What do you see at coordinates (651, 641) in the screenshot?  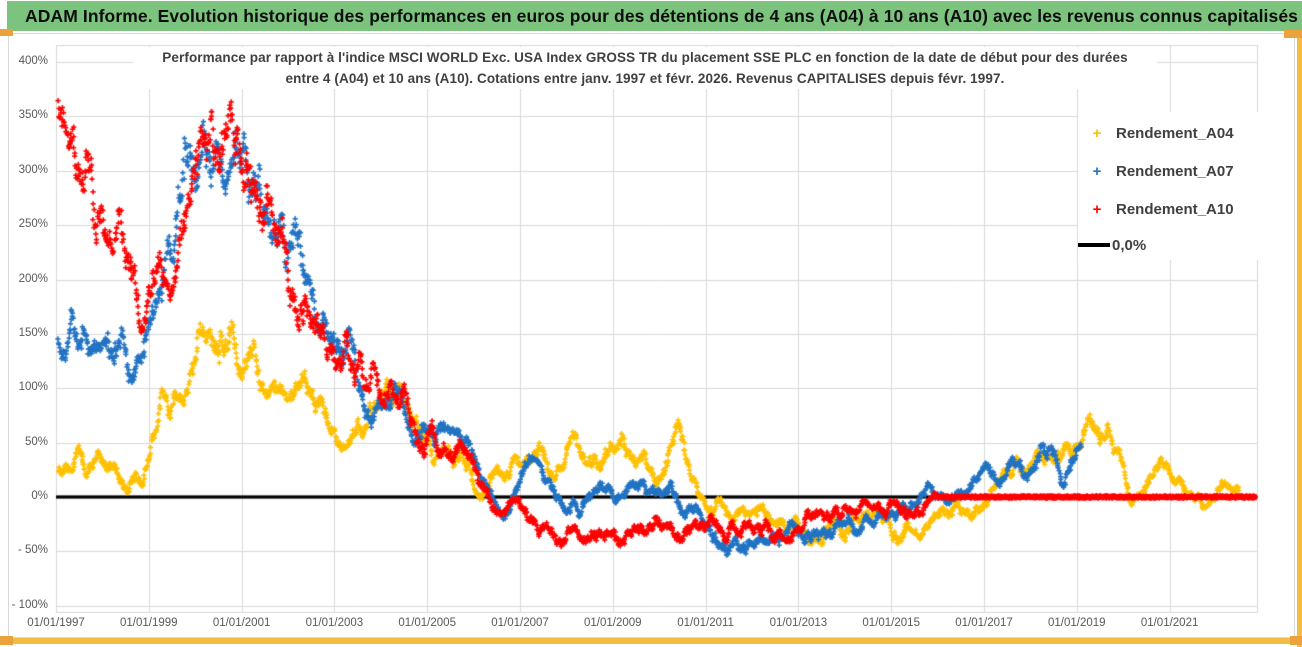 I see `gold-border-bottom` at bounding box center [651, 641].